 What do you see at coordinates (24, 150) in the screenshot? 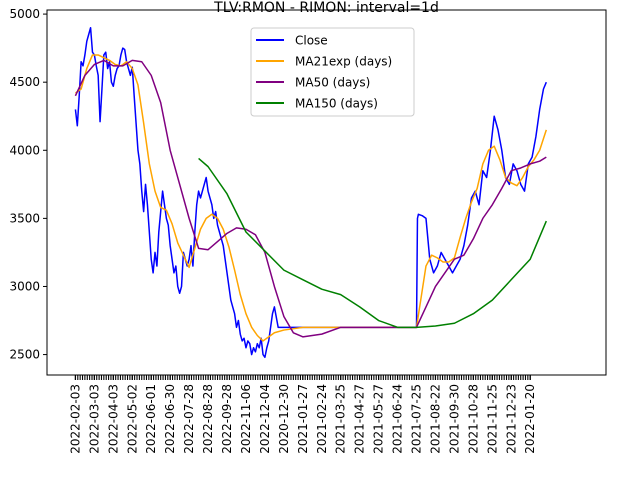
I see `y-tick-label-3: 4000` at bounding box center [24, 150].